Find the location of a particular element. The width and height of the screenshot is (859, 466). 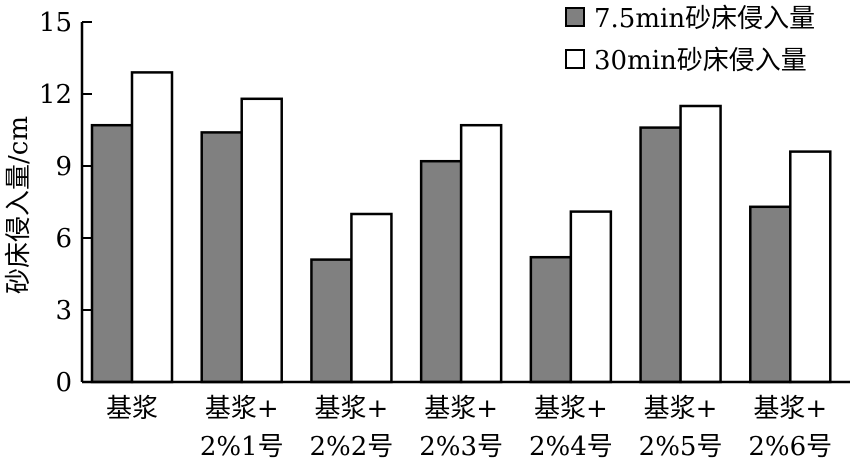

y-tick-label: 3 is located at coordinates (63, 311).